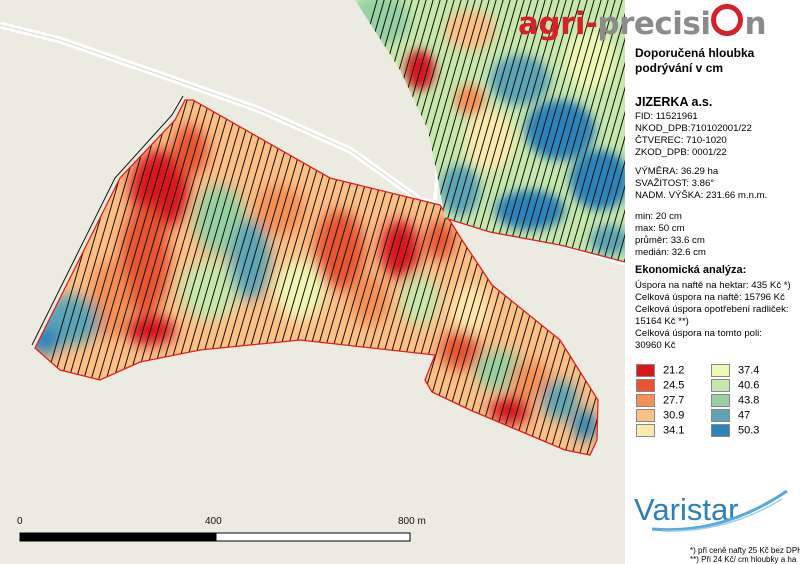 The width and height of the screenshot is (800, 564). I want to click on legend-item: 47, so click(730, 416).